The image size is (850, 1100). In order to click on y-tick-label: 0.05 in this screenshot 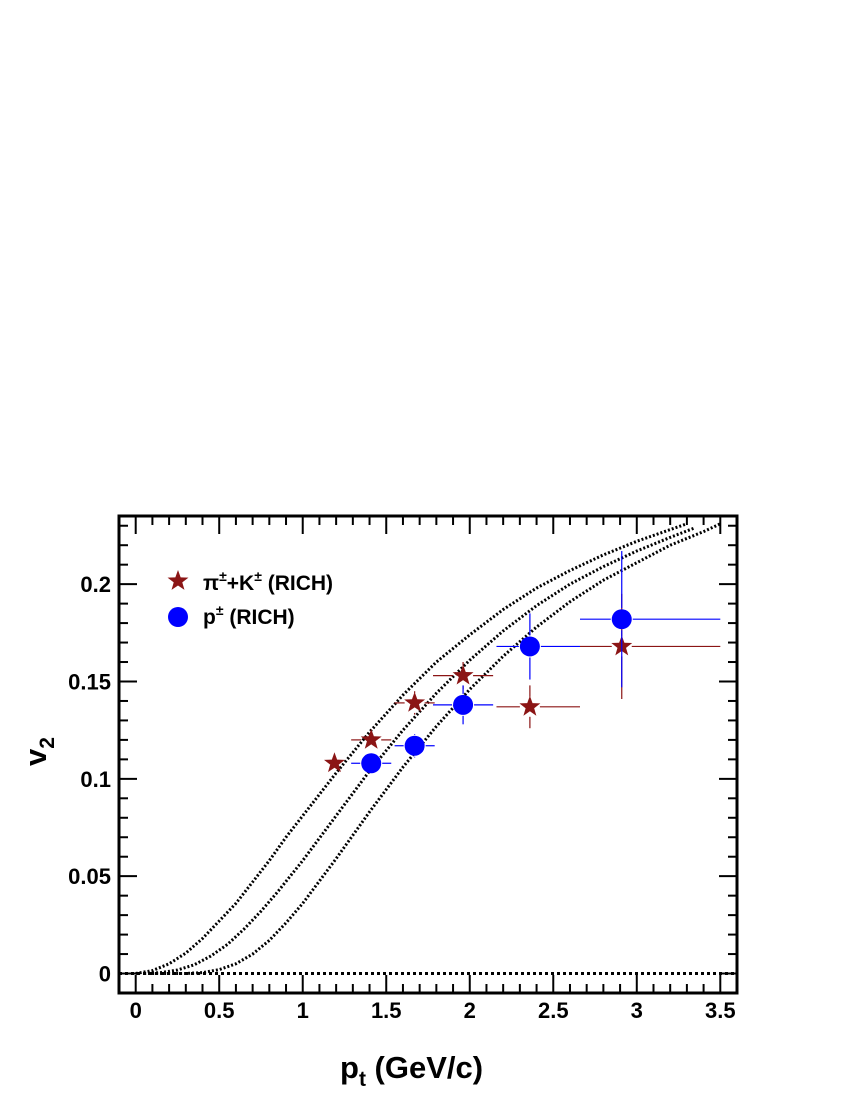, I will do `click(89, 876)`.